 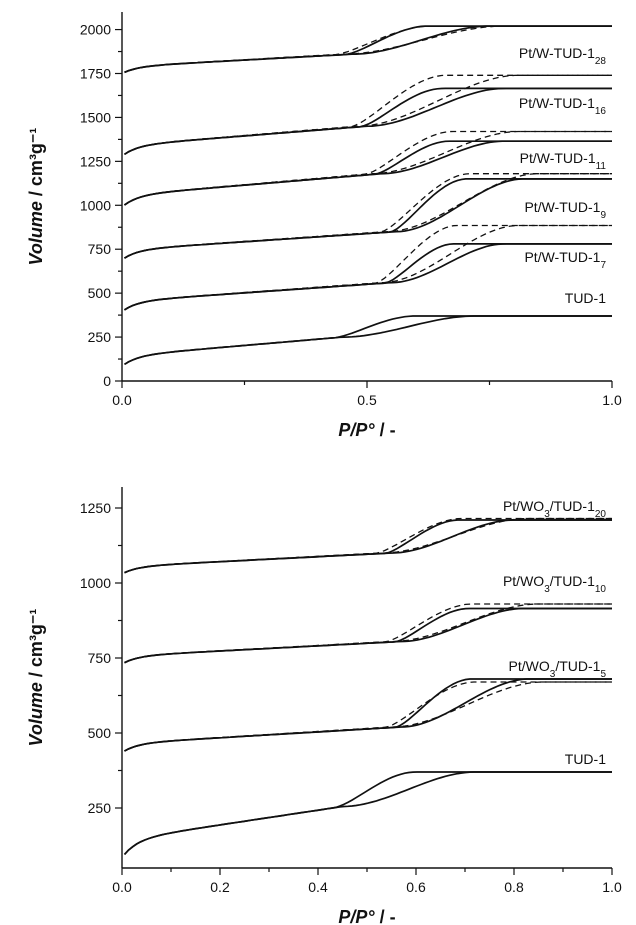 I want to click on series-label: Pt/WO3/TUD-15, so click(x=558, y=669).